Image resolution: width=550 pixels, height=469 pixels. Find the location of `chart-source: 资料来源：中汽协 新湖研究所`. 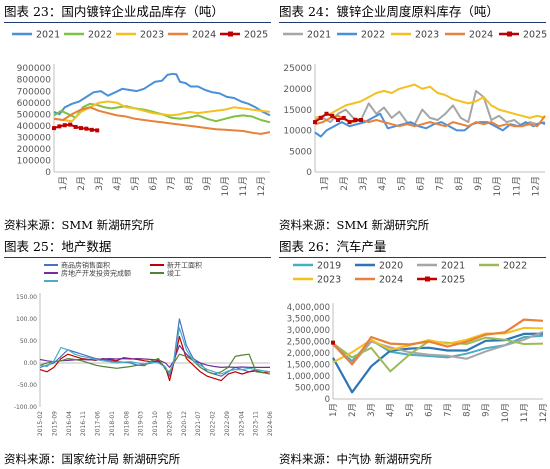

chart-source: 资料来源：中汽协 新湖研究所 is located at coordinates (356, 459).